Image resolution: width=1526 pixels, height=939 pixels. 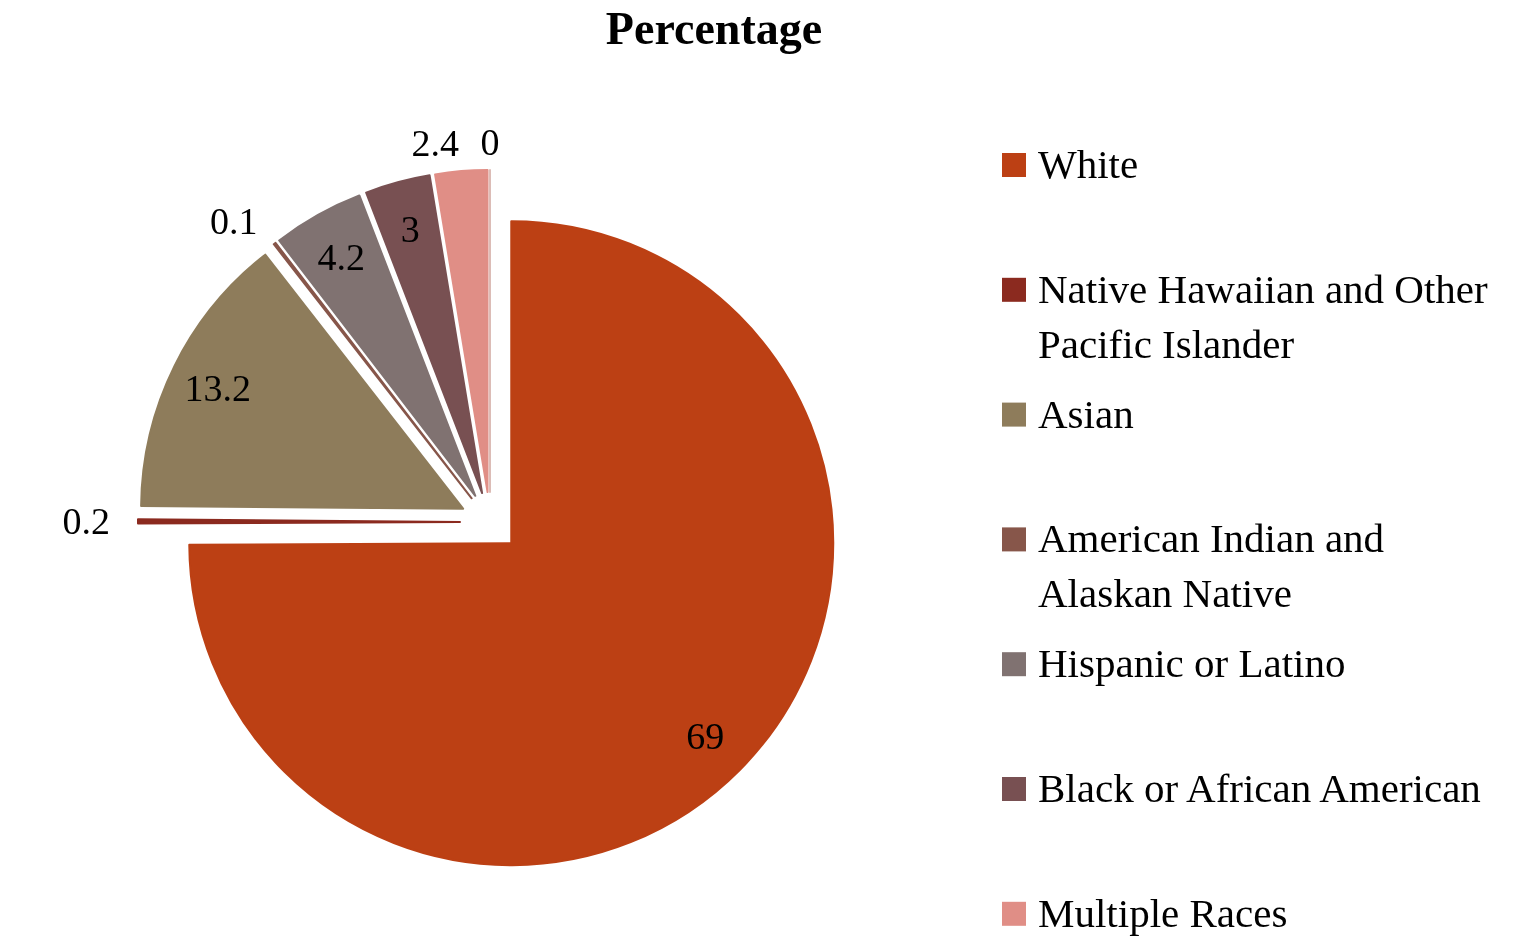 What do you see at coordinates (1211, 566) in the screenshot?
I see `legend-label: American Indian and Alaskan Native` at bounding box center [1211, 566].